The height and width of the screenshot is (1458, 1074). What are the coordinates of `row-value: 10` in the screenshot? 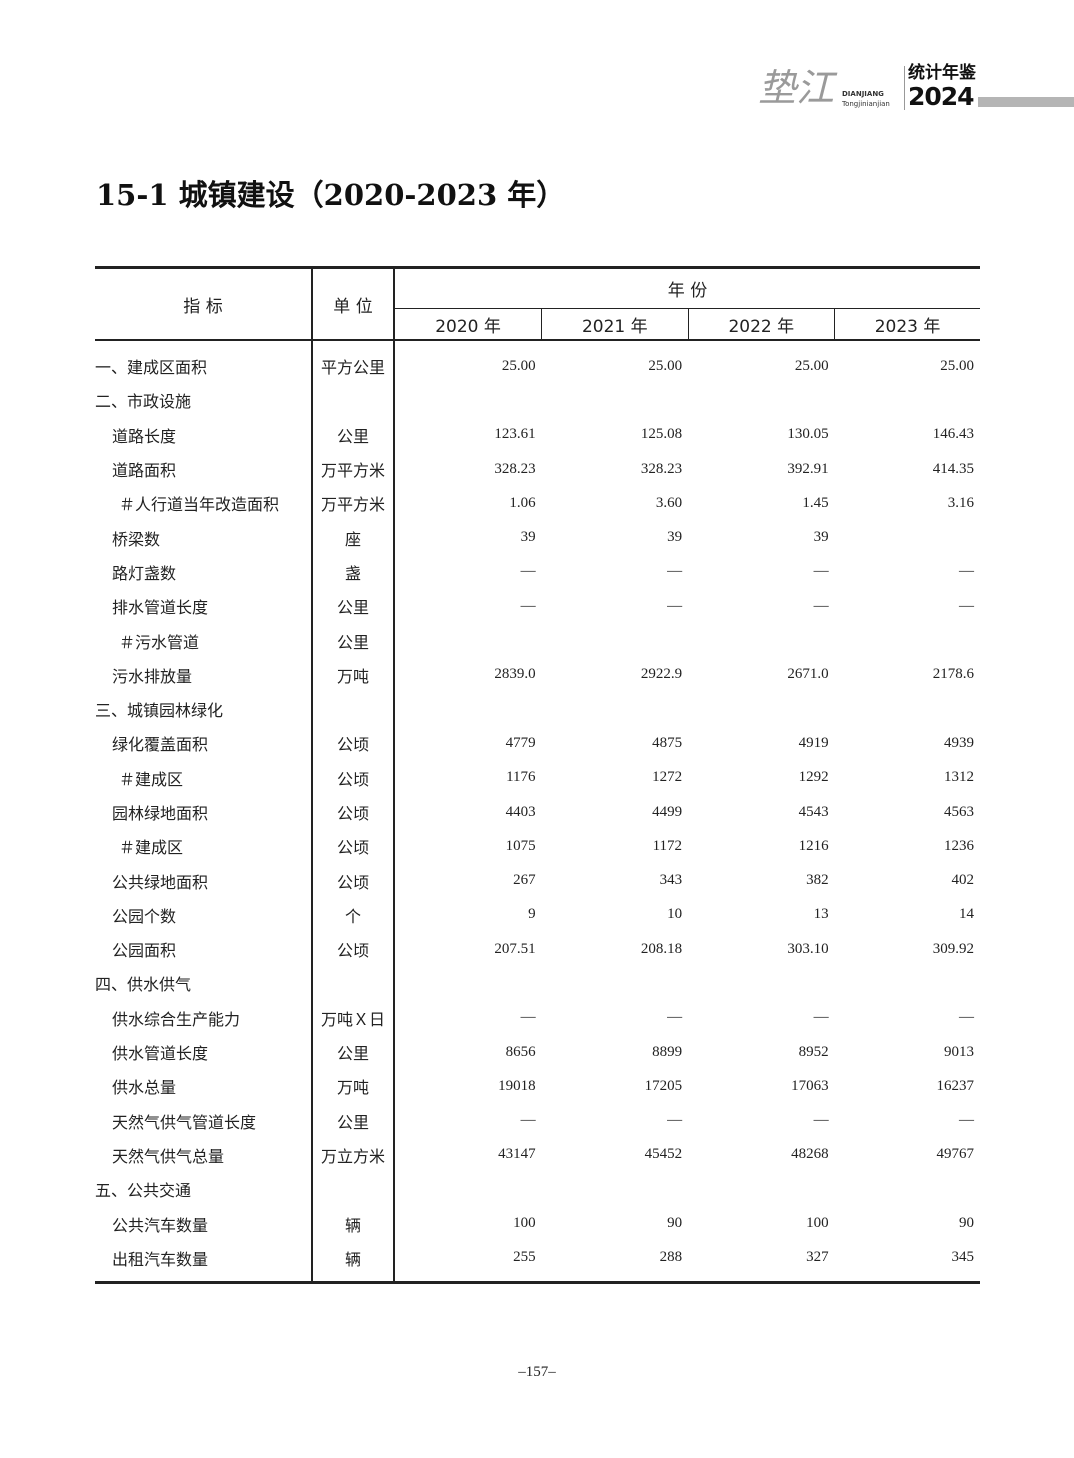 It's located at (675, 914).